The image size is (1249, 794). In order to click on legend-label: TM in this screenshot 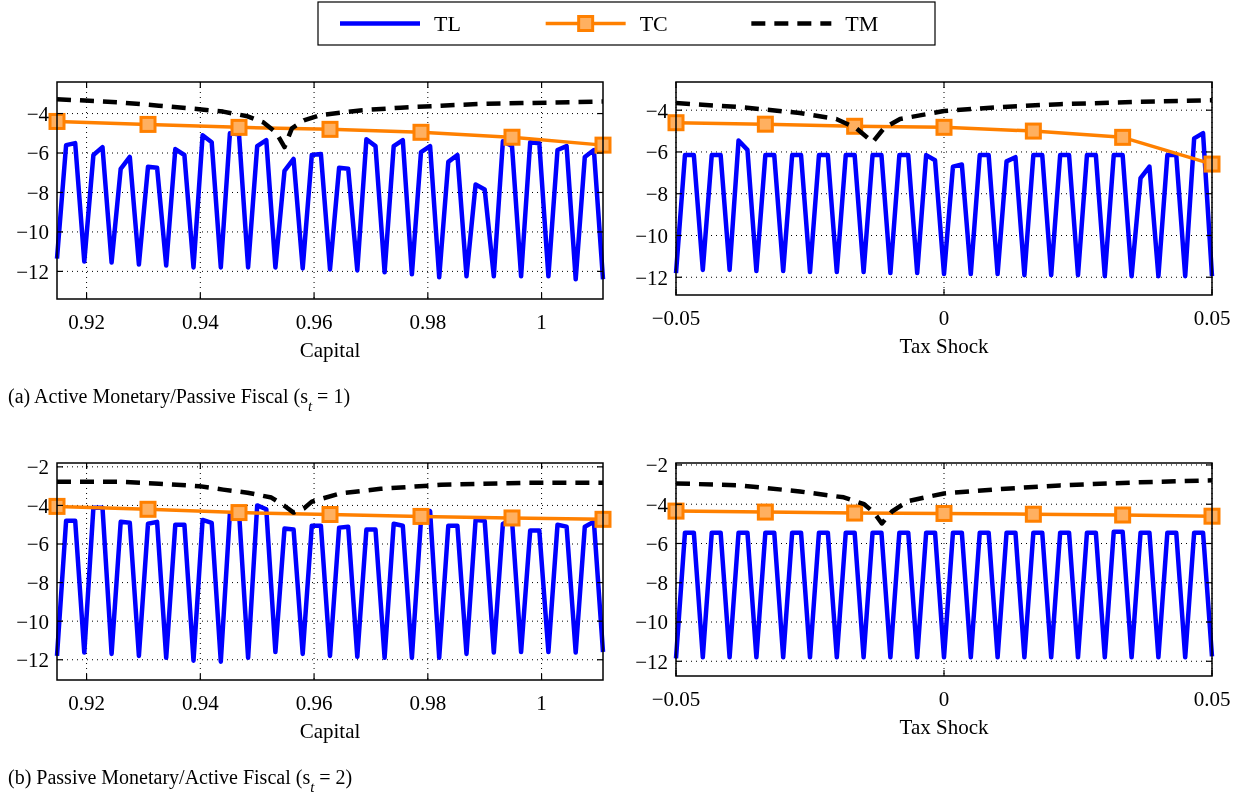, I will do `click(862, 24)`.